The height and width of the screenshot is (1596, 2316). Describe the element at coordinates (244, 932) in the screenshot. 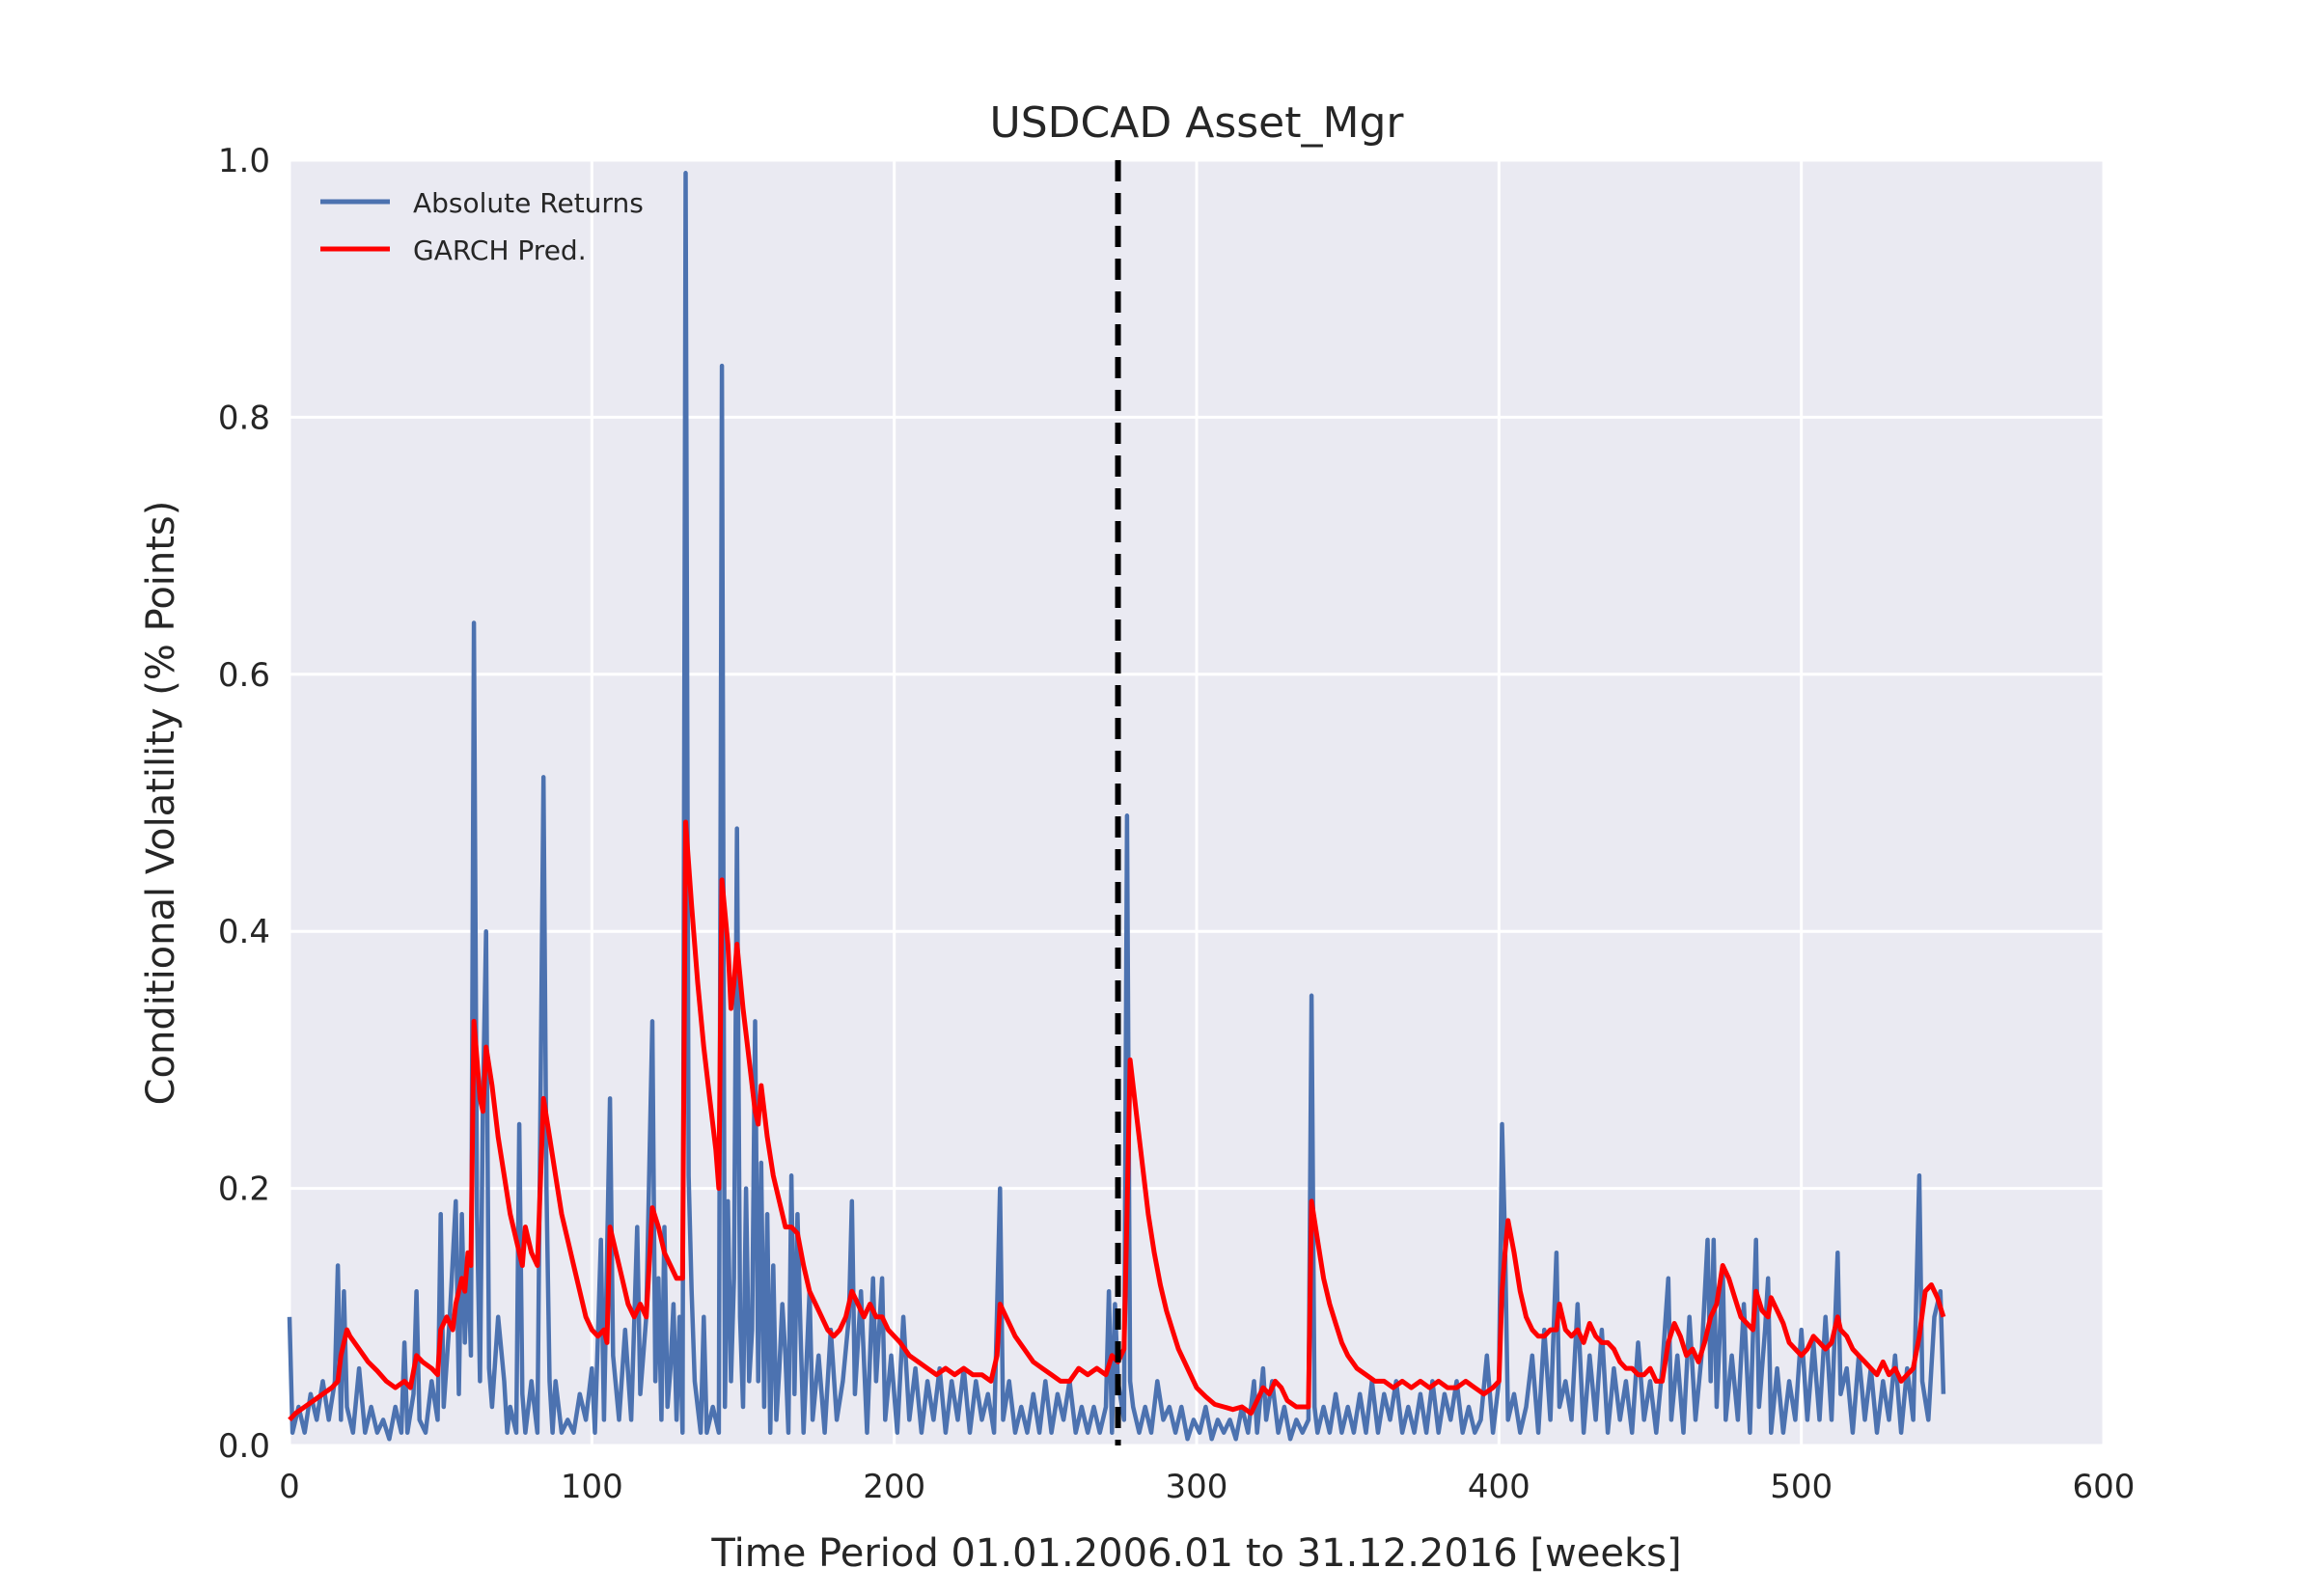

I see `y-tick-label: 0.4` at that location.